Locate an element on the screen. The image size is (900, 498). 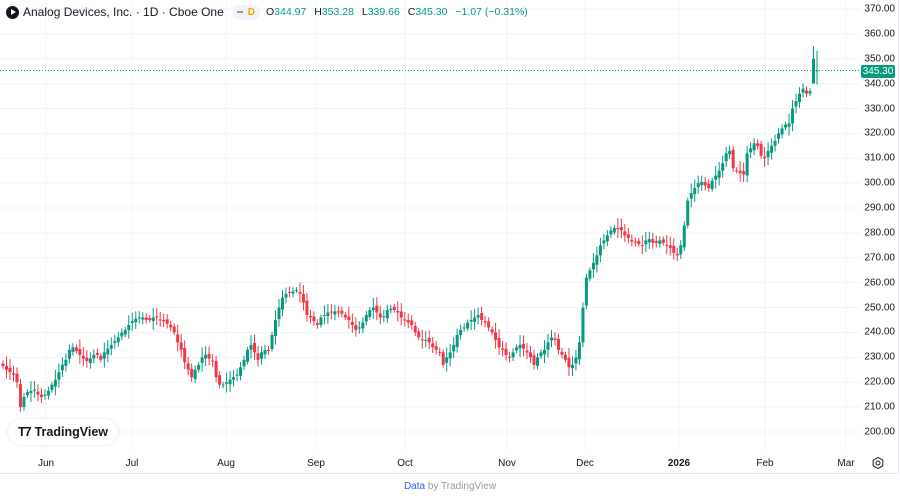
time-tick-label: Jun is located at coordinates (46, 463).